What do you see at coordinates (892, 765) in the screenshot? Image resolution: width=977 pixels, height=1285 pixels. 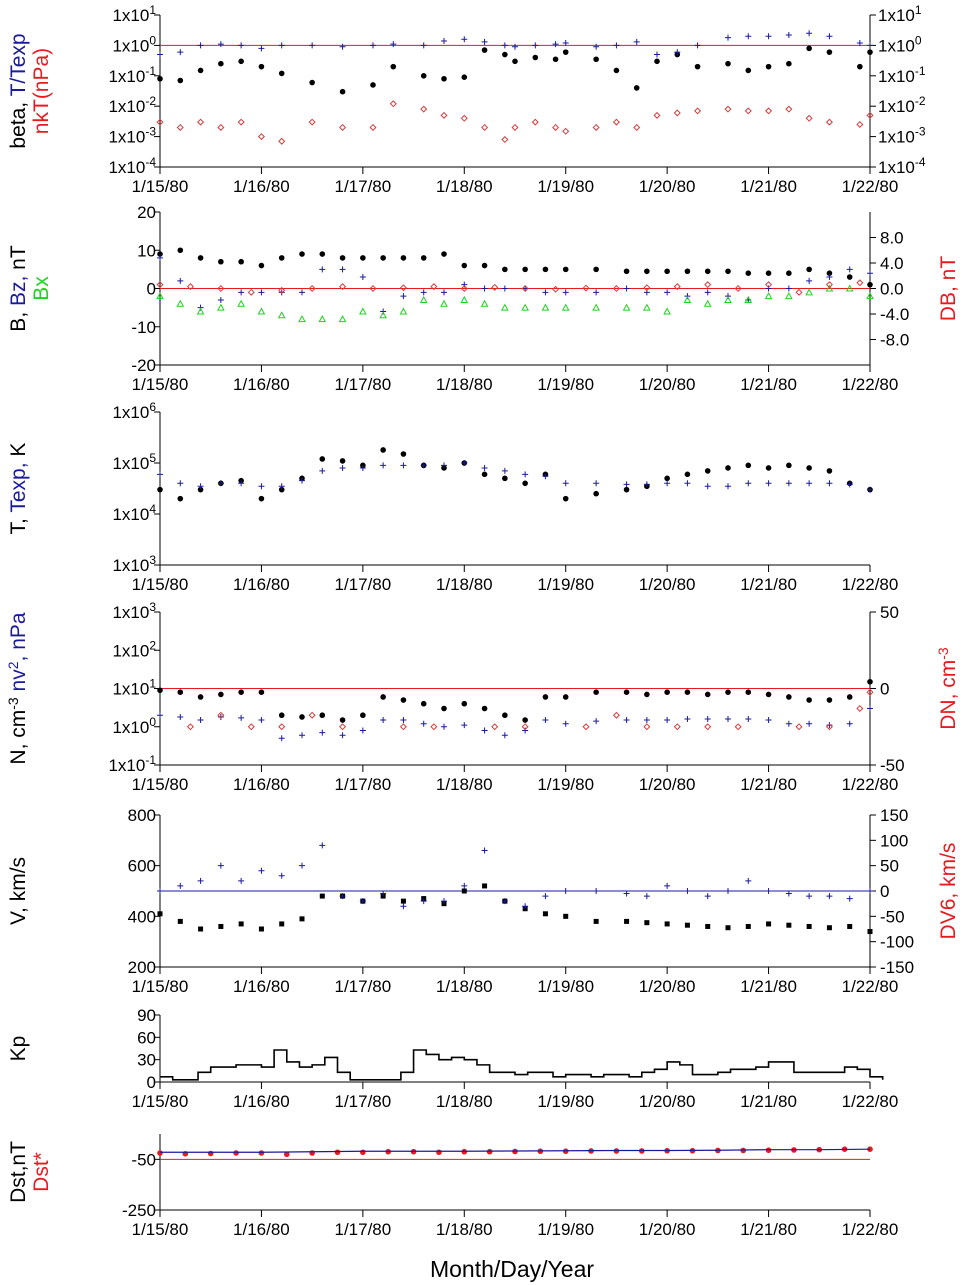 I see `right-tick-label: -50` at bounding box center [892, 765].